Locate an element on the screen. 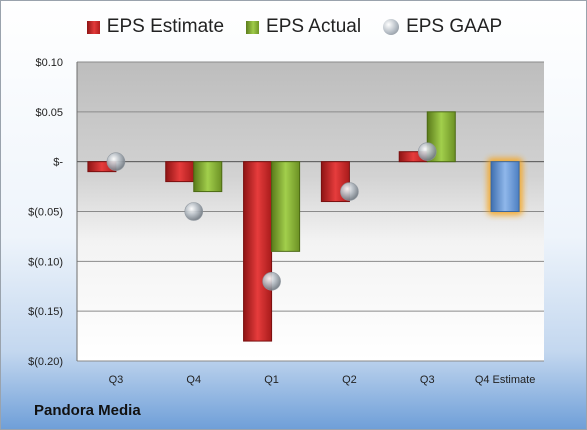 This screenshot has width=587, height=430. legend-entry-eps-actual: EPS Actual is located at coordinates (303, 27).